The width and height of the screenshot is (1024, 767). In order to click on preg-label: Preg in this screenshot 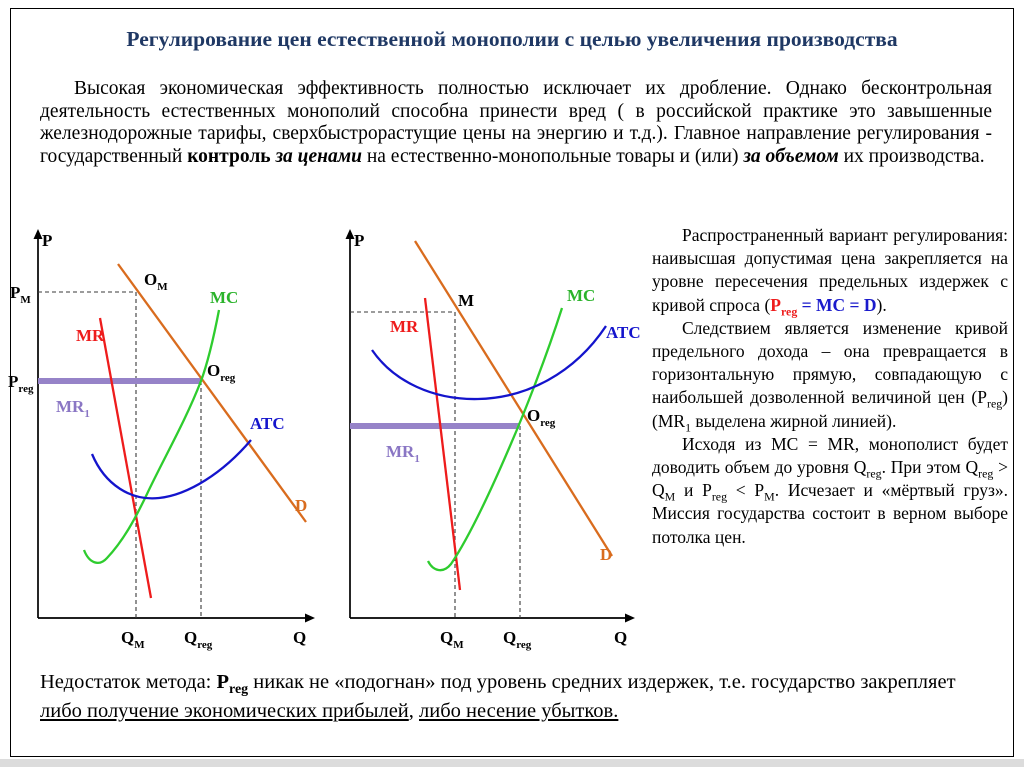, I will do `click(21, 383)`.